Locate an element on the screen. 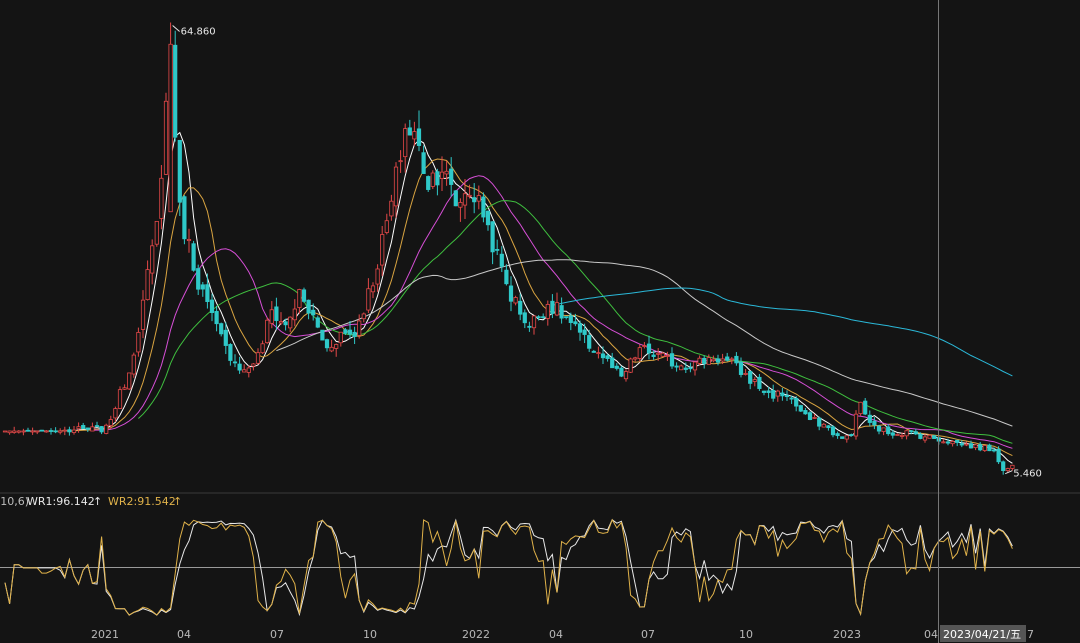 This screenshot has width=1080, height=643. ma6-line is located at coordinates (782, 332).